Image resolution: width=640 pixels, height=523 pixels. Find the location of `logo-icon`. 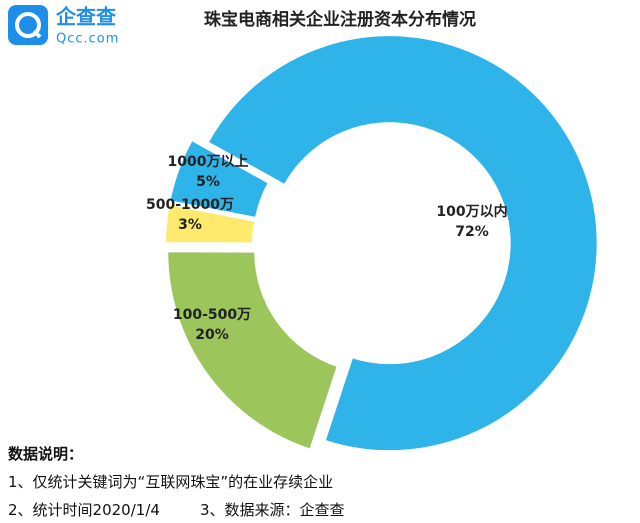

logo-icon is located at coordinates (28, 25).